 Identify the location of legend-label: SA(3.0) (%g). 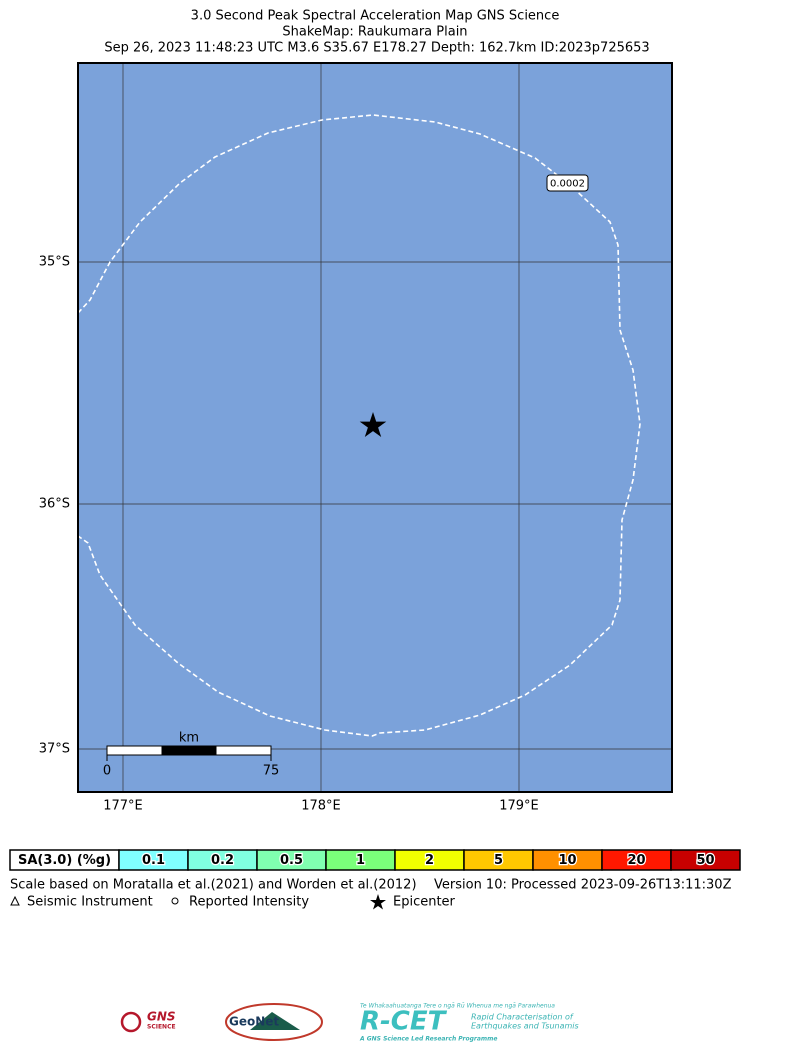
(64, 860).